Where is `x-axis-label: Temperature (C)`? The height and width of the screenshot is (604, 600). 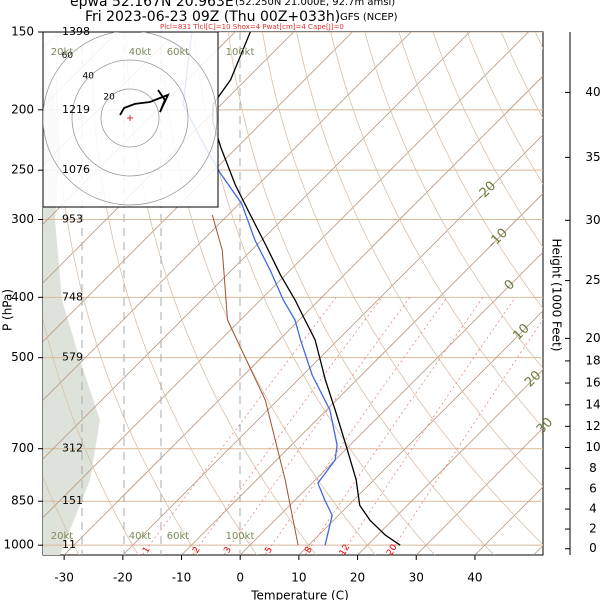
x-axis-label: Temperature (C) is located at coordinates (299, 595).